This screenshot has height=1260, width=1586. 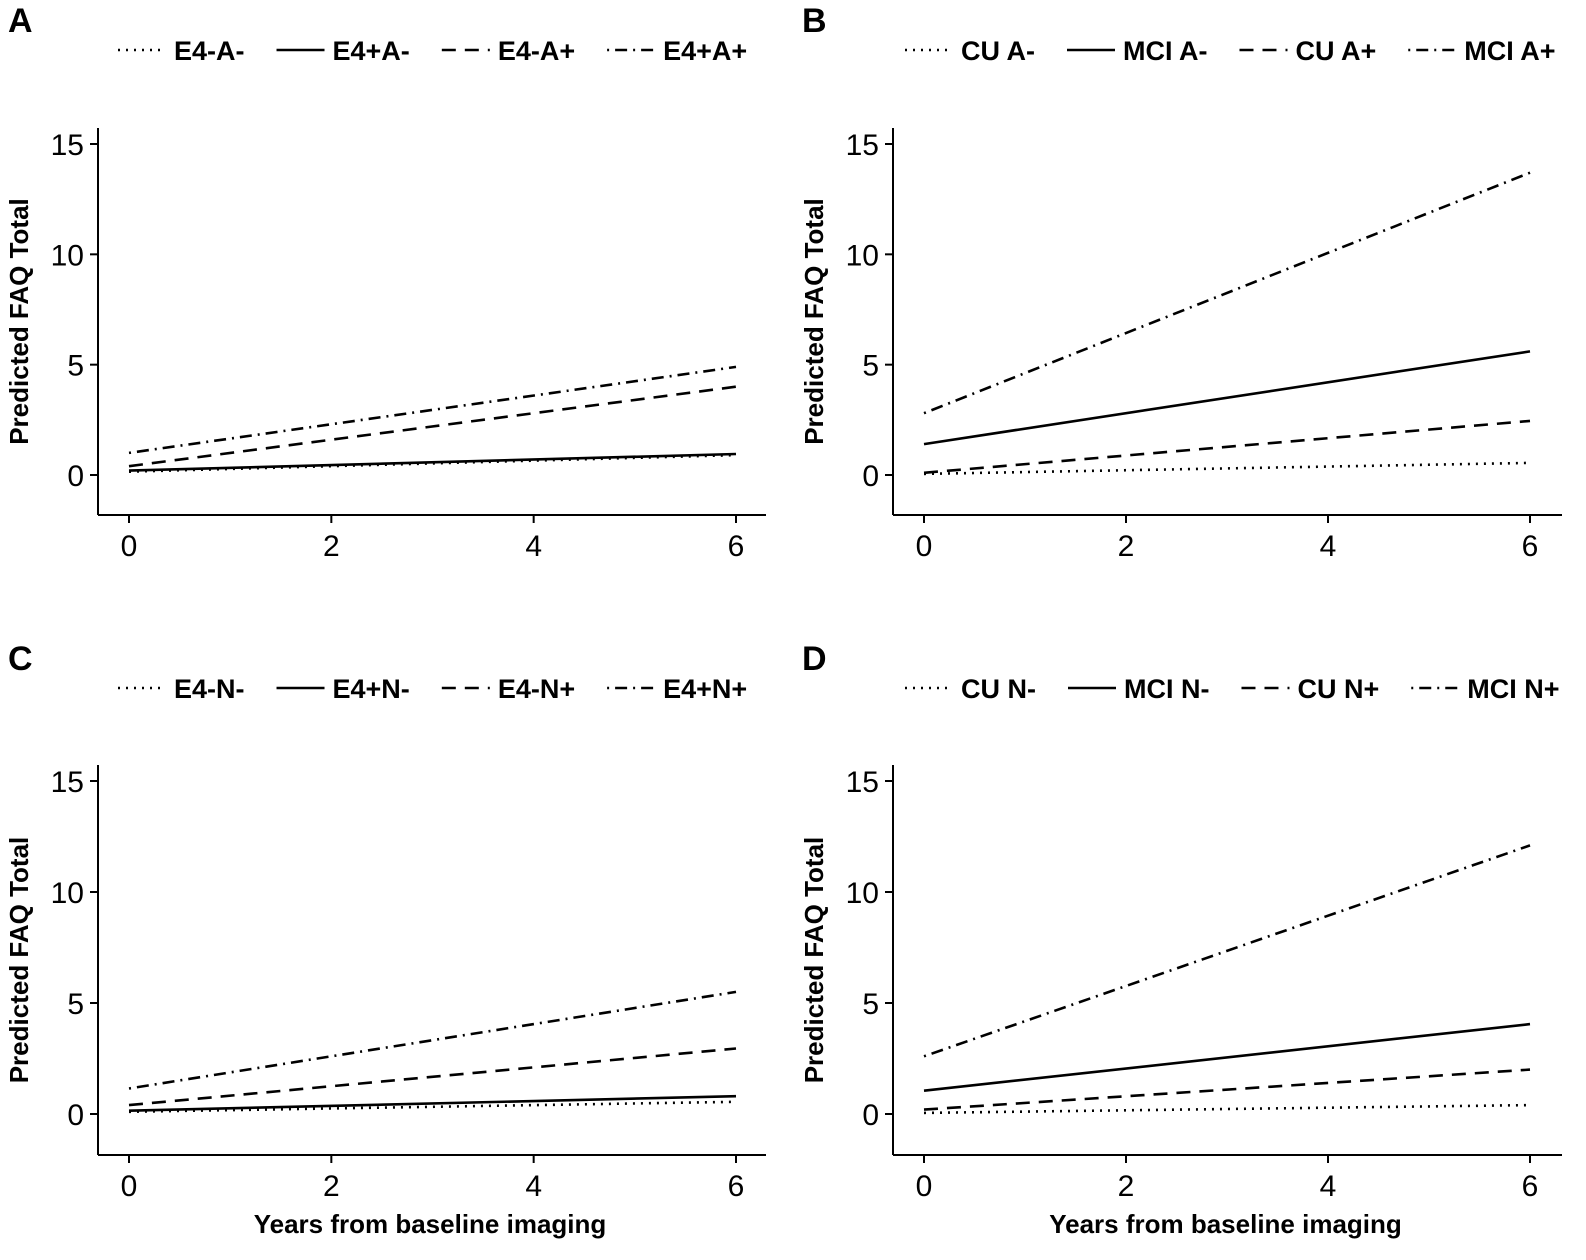 What do you see at coordinates (19, 321) in the screenshot?
I see `y-axis-title-a: Predicted FAQ Total` at bounding box center [19, 321].